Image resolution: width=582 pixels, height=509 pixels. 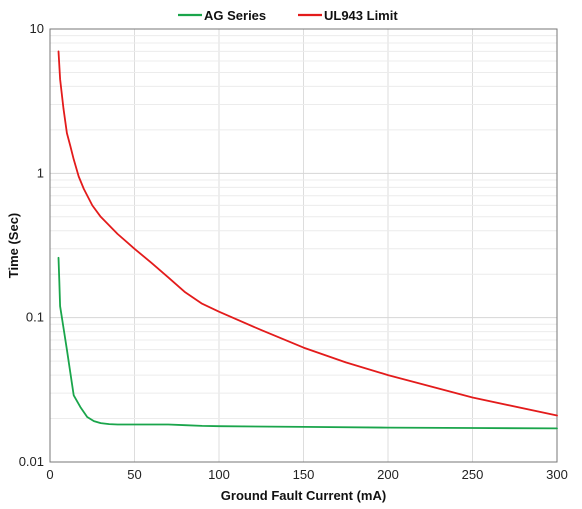 What do you see at coordinates (304, 474) in the screenshot?
I see `x-tick-label: 150` at bounding box center [304, 474].